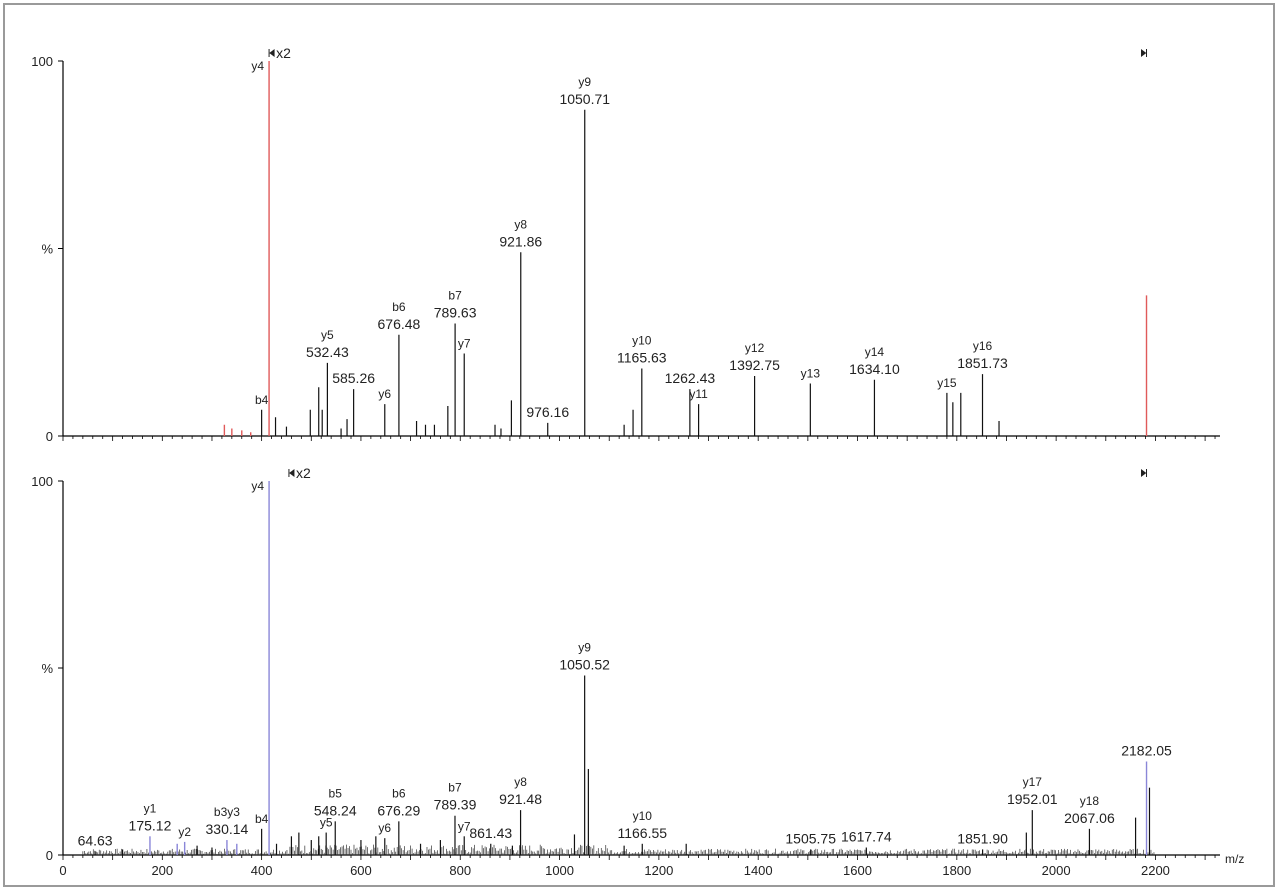 This screenshot has height=892, width=1280. Describe the element at coordinates (658, 870) in the screenshot. I see `x-tick-label: 1200` at that location.